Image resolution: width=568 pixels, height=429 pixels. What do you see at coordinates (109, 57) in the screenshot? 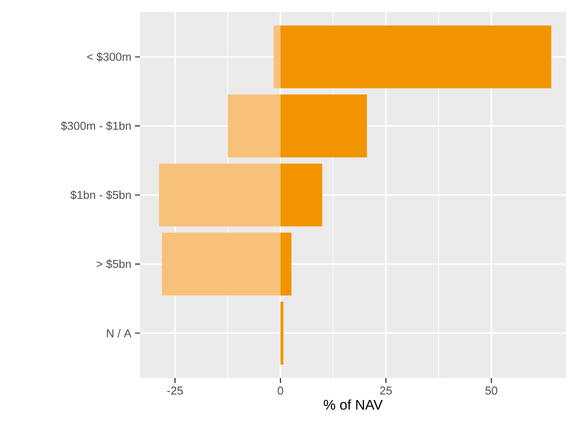
I see `y-tick-label: < $300m` at bounding box center [109, 57].